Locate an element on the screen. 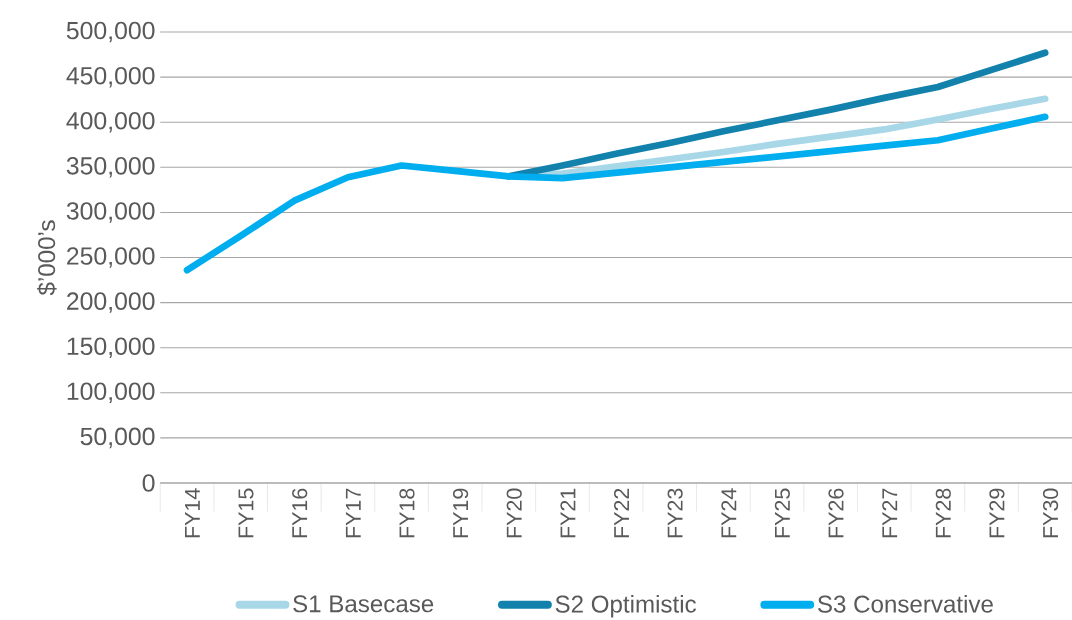  y-tick-label: 300,000 is located at coordinates (110, 212).